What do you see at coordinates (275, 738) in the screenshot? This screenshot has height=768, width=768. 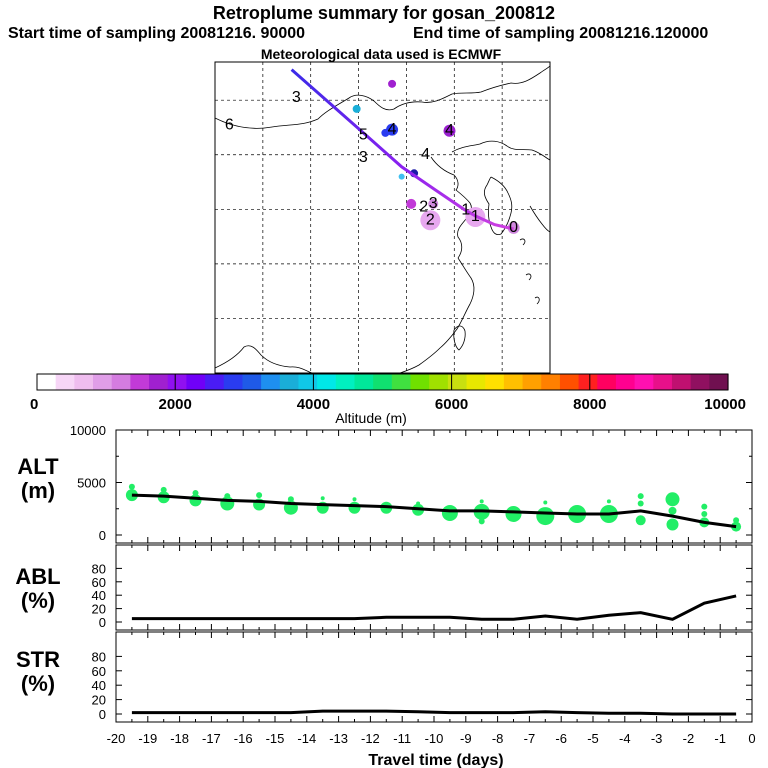 I see `x-tick-label: -15` at bounding box center [275, 738].